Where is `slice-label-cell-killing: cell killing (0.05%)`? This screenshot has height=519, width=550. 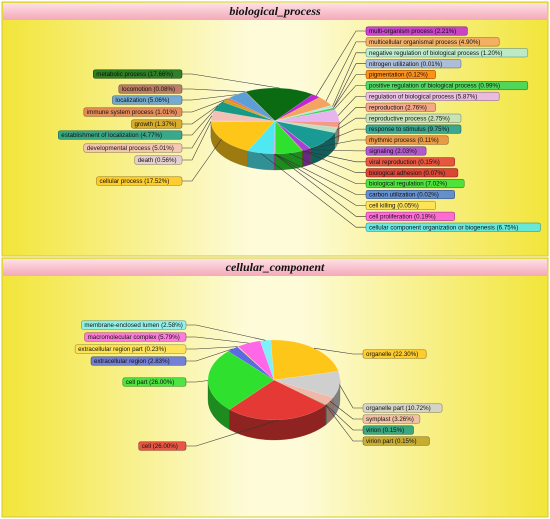 slice-label-cell-killing: cell killing (0.05%) is located at coordinates (394, 206).